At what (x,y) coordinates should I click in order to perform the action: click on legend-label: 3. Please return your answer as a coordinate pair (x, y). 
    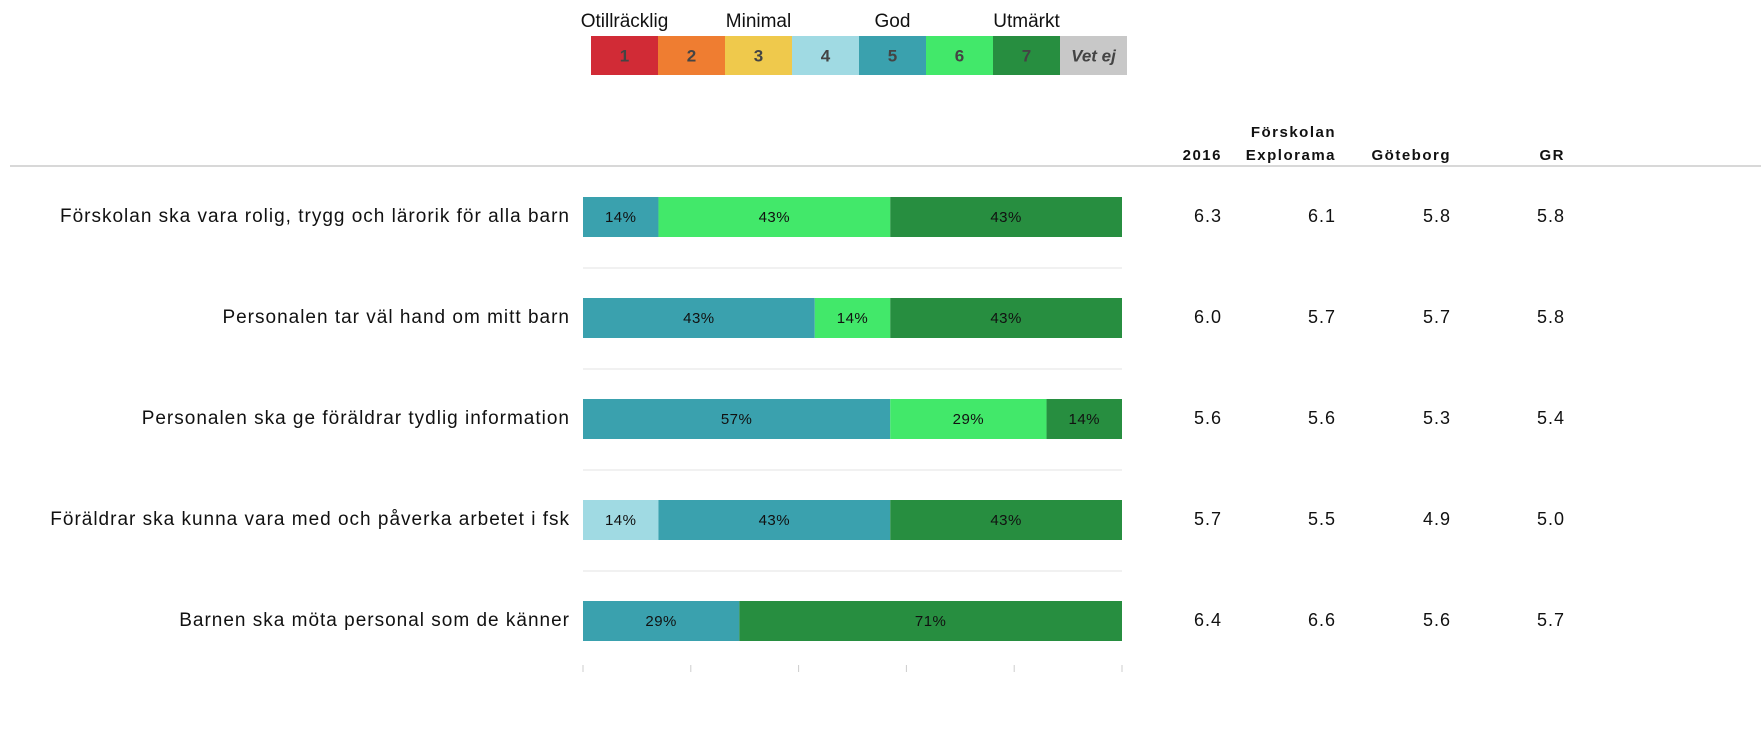
    Looking at the image, I should click on (758, 55).